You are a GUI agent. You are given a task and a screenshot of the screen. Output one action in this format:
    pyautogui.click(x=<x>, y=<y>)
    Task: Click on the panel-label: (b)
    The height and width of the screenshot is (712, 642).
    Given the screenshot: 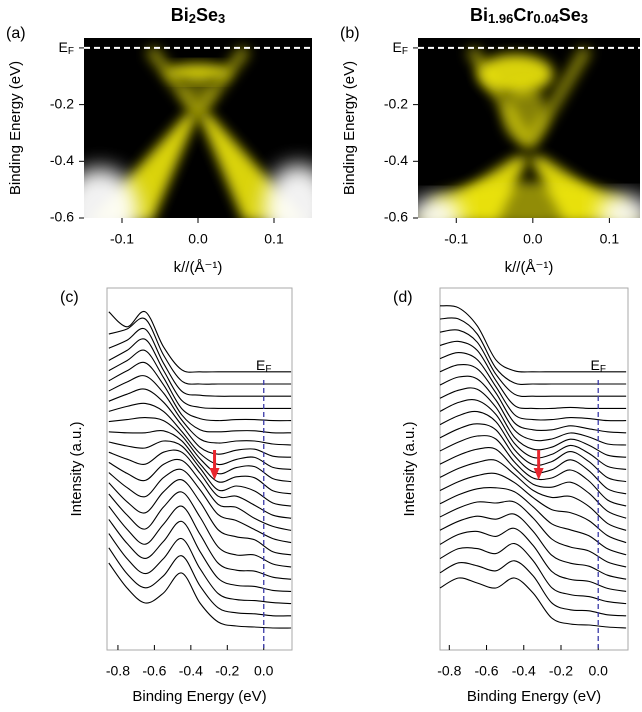 What is the action you would take?
    pyautogui.click(x=350, y=33)
    